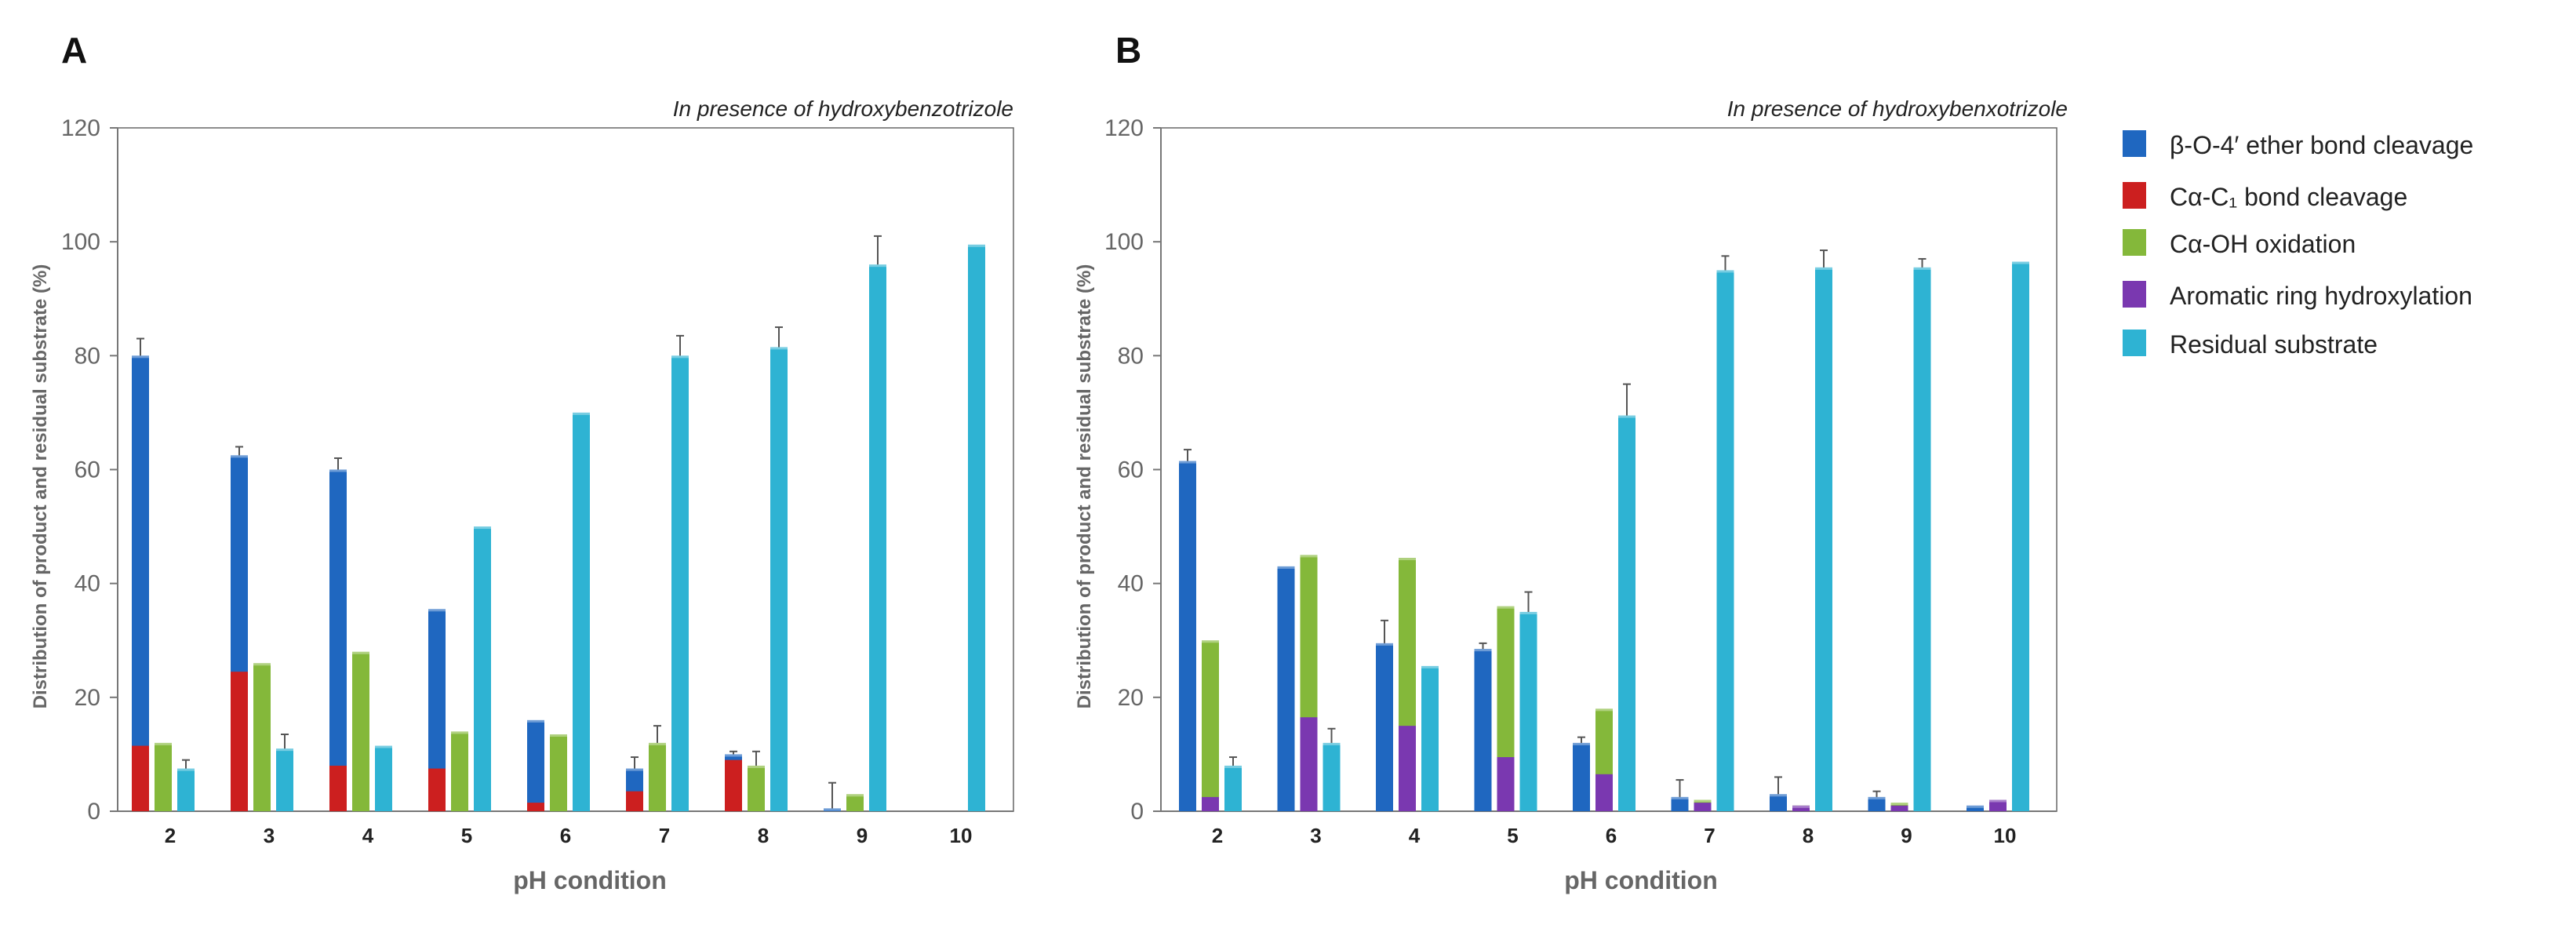 The width and height of the screenshot is (2576, 925). Describe the element at coordinates (1611, 835) in the screenshot. I see `x-tick-label: 6` at that location.